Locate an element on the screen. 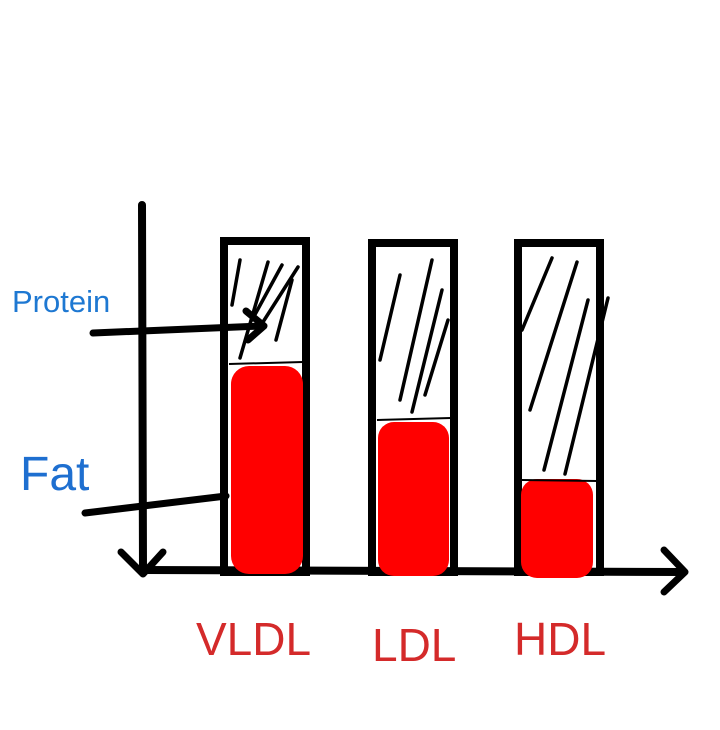 The width and height of the screenshot is (720, 730). bar-hdl-boundary is located at coordinates (559, 480).